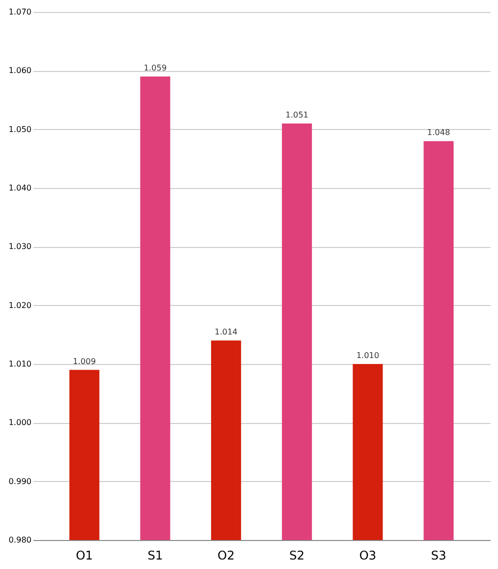 The image size is (498, 569). What do you see at coordinates (296, 115) in the screenshot?
I see `data-label: 1.051` at bounding box center [296, 115].